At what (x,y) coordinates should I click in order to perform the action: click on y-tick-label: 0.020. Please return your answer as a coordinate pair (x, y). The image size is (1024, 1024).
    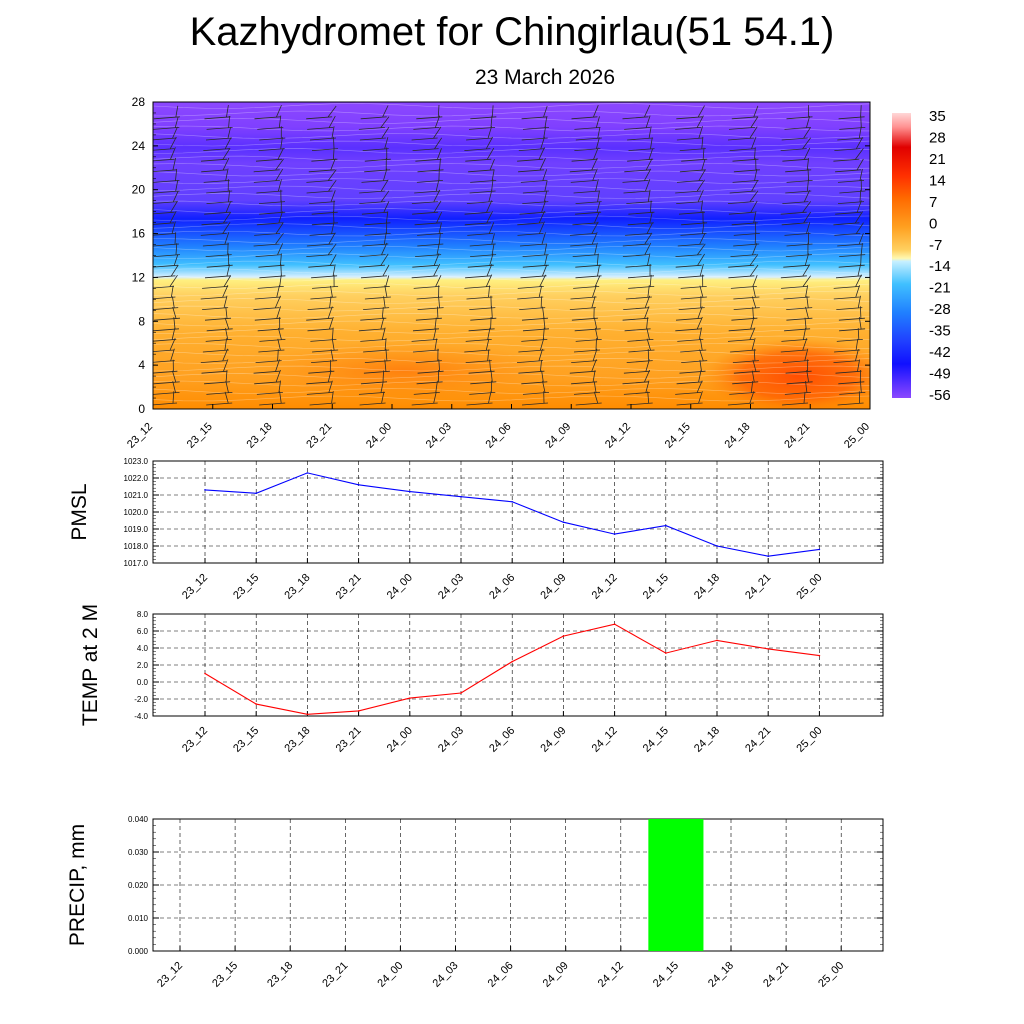
    Looking at the image, I should click on (138, 885).